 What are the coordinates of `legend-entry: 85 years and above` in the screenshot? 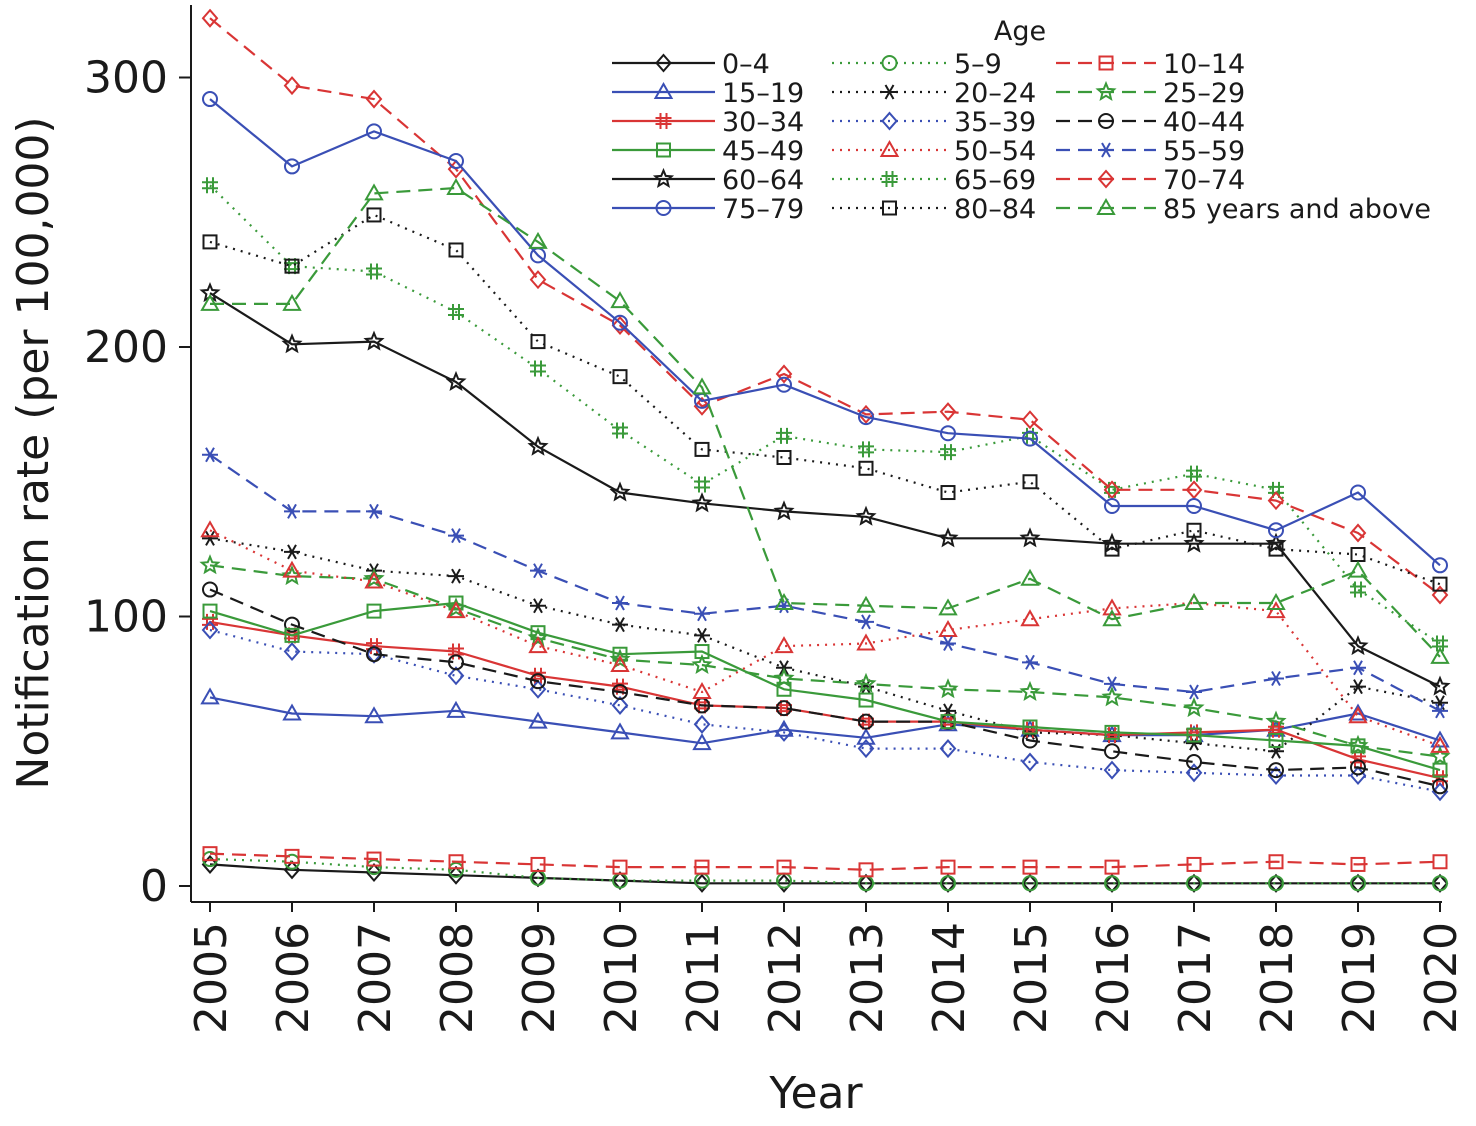 It's located at (1243, 209).